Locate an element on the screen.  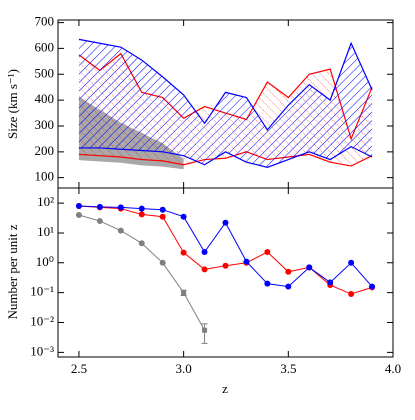
y-tick-label: 600 is located at coordinates (45, 46).